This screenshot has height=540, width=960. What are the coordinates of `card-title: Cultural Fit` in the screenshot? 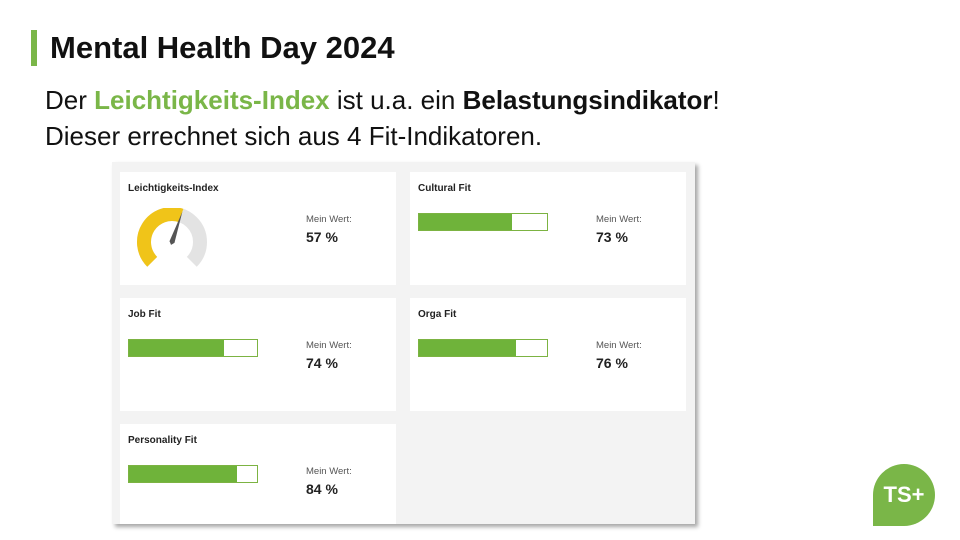 It's located at (444, 188).